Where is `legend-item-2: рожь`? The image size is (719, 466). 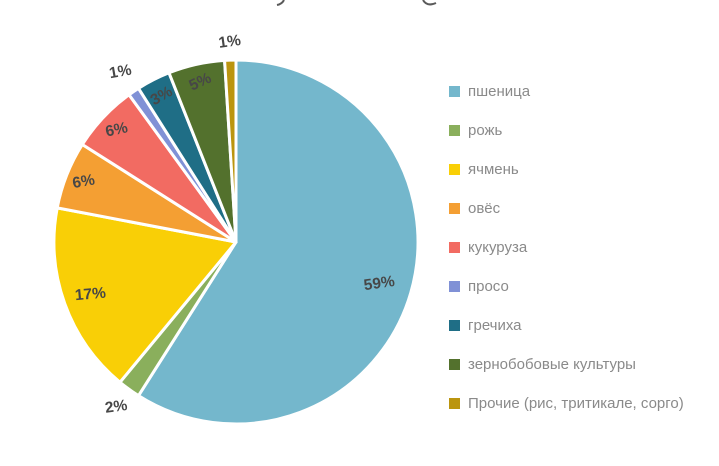
legend-item-2: рожь is located at coordinates (583, 130).